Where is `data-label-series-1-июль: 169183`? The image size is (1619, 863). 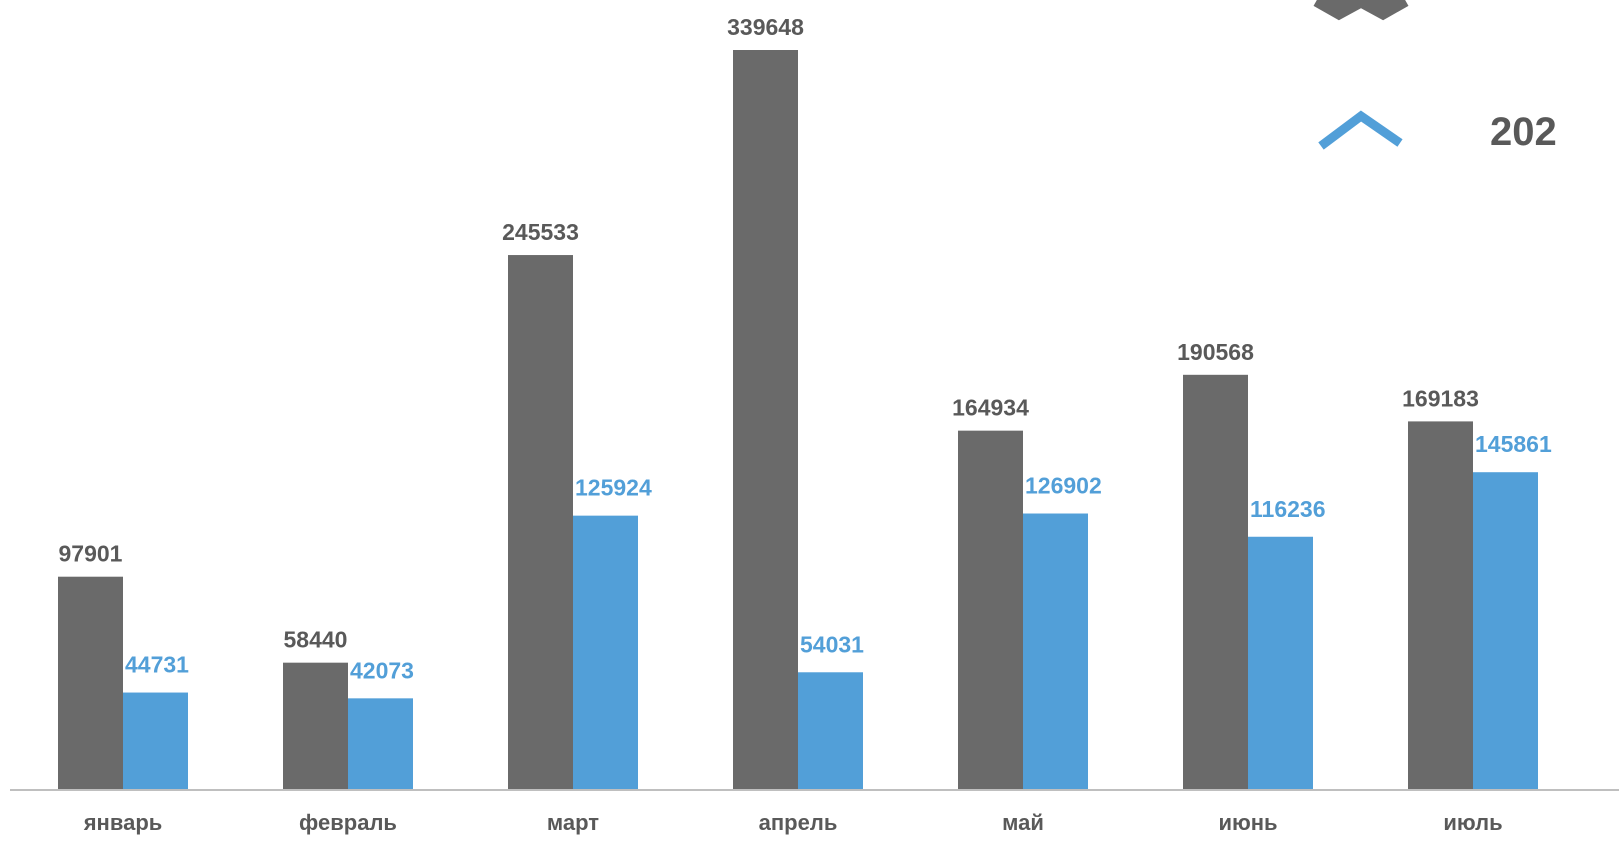 data-label-series-1-июль: 169183 is located at coordinates (1440, 398).